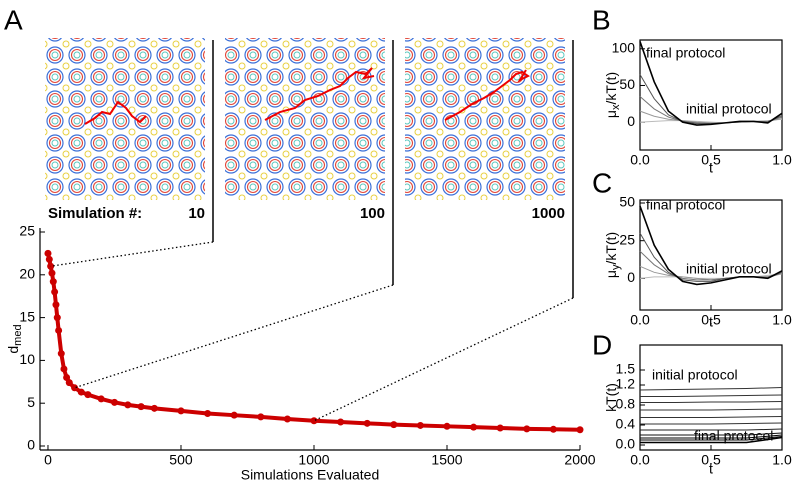  What do you see at coordinates (48, 460) in the screenshot?
I see `x-tick-label: 0` at bounding box center [48, 460].